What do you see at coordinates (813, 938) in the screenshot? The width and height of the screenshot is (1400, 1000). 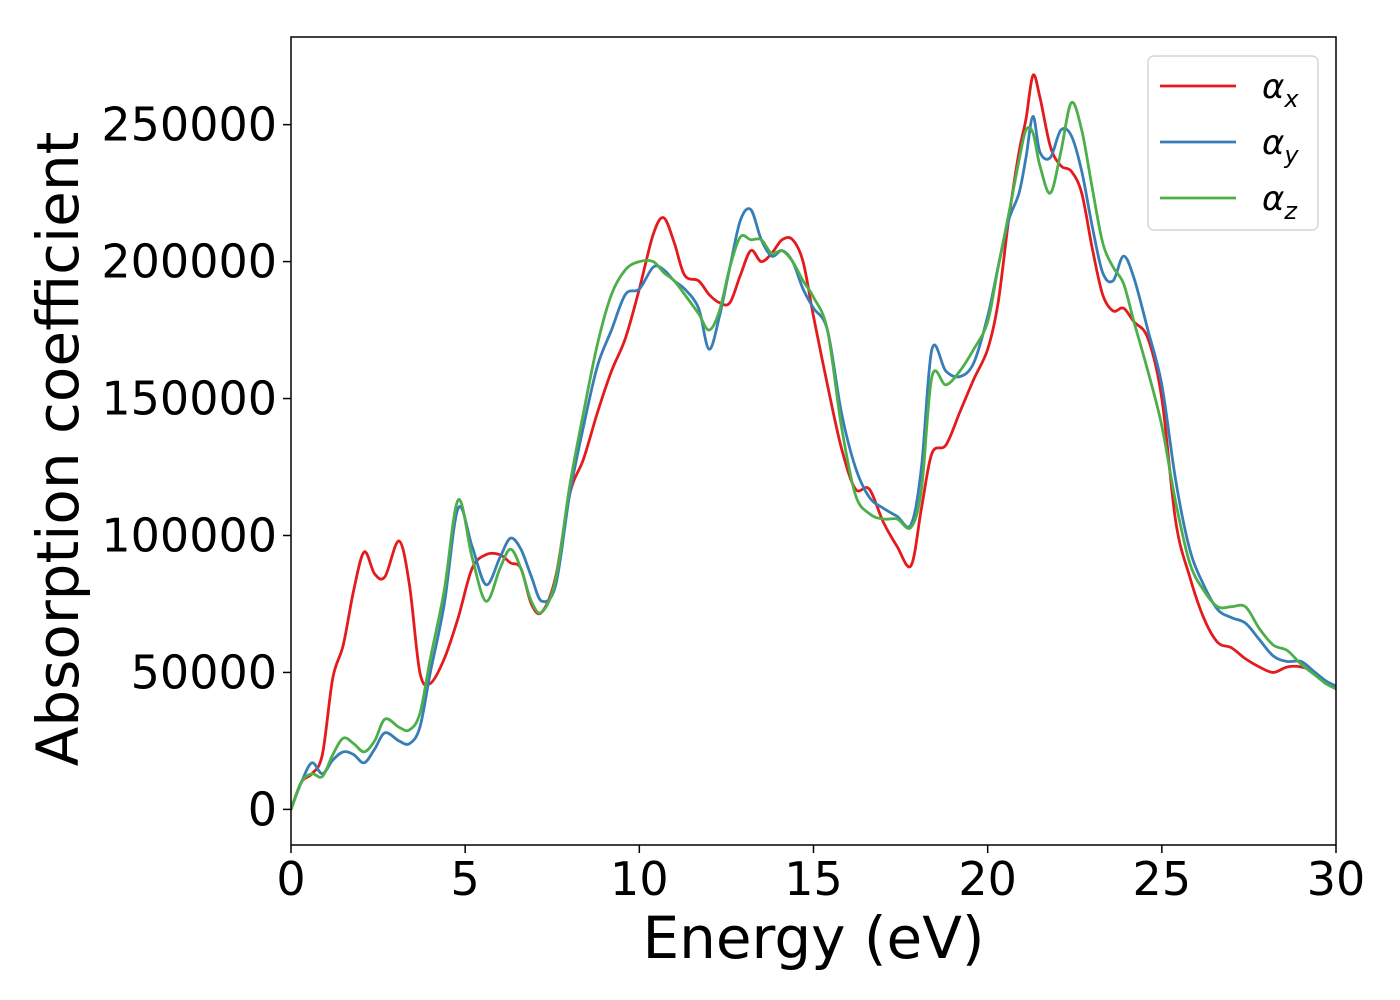 I see `x-axis-title: Energy (eV)` at bounding box center [813, 938].